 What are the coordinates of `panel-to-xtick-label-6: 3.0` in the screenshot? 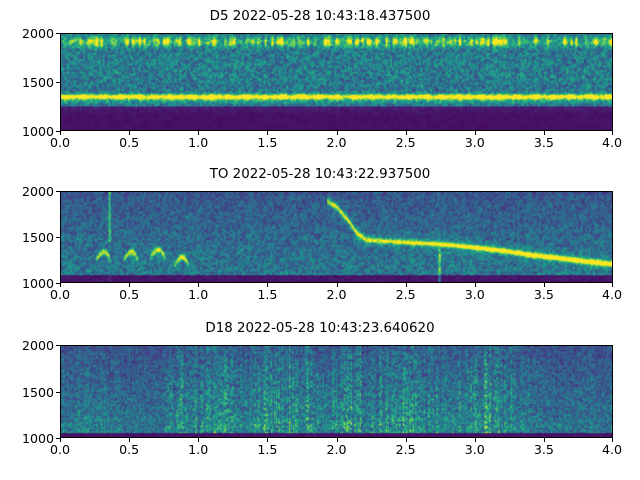 It's located at (474, 294).